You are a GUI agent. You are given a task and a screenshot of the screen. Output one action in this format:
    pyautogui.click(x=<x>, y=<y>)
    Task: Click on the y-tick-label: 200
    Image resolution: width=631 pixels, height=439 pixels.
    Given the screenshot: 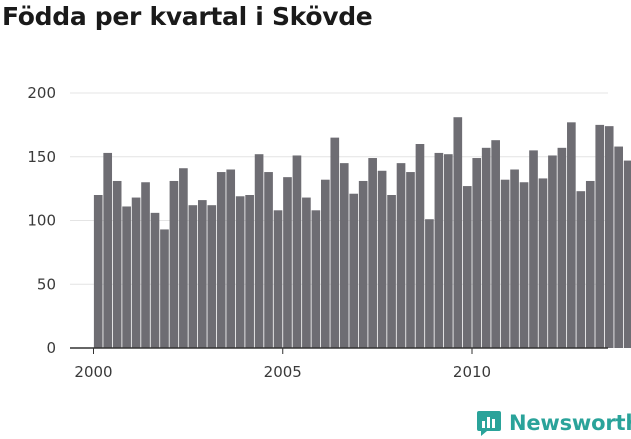 What is the action you would take?
    pyautogui.click(x=41, y=93)
    